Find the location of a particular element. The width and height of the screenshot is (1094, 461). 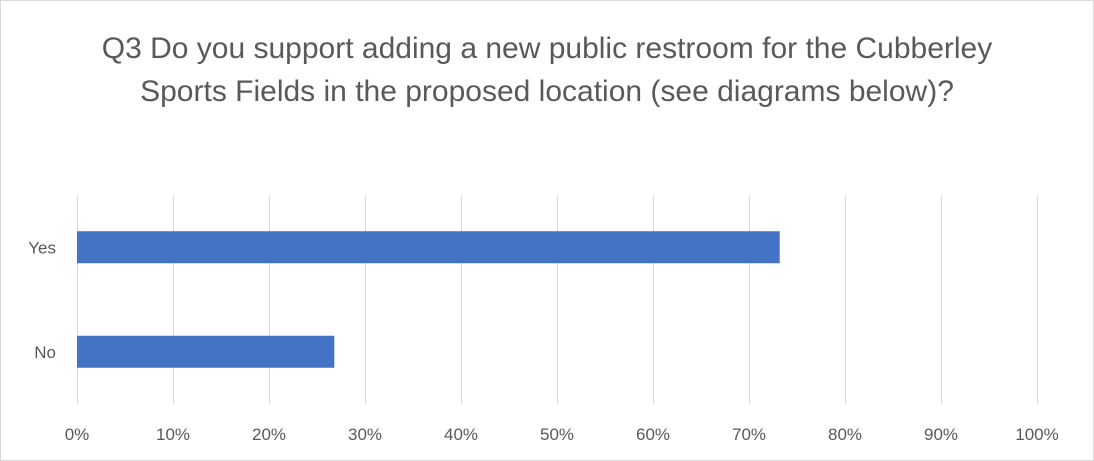

x-tick-label: 30% is located at coordinates (365, 434).